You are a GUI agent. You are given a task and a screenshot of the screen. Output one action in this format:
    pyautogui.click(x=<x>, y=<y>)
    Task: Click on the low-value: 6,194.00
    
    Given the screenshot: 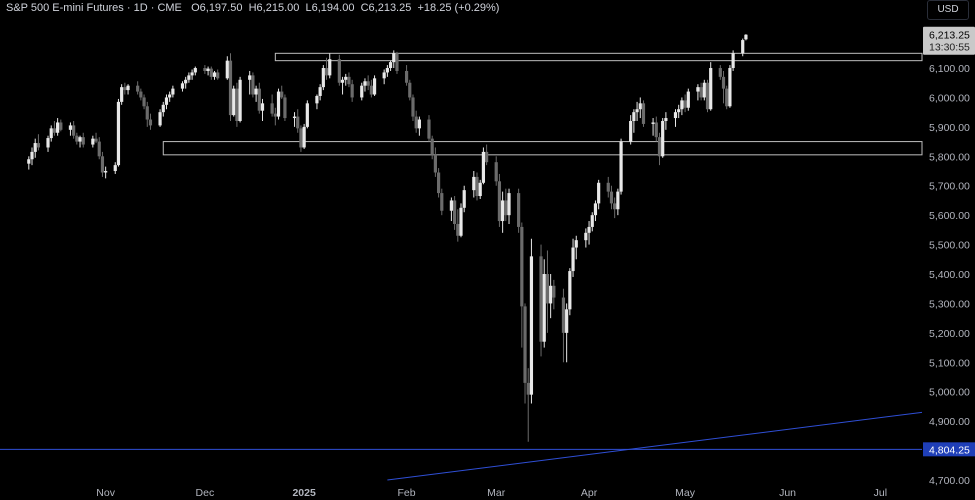 What is the action you would take?
    pyautogui.click(x=333, y=8)
    